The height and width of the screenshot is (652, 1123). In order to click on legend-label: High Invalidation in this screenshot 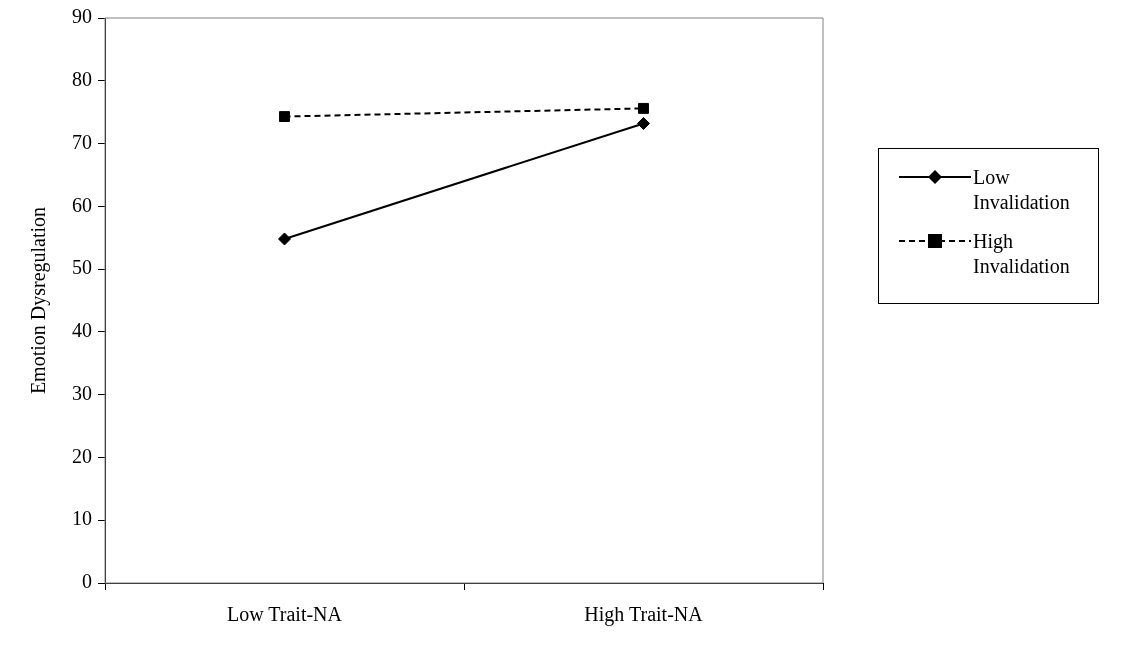, I will do `click(1022, 253)`.